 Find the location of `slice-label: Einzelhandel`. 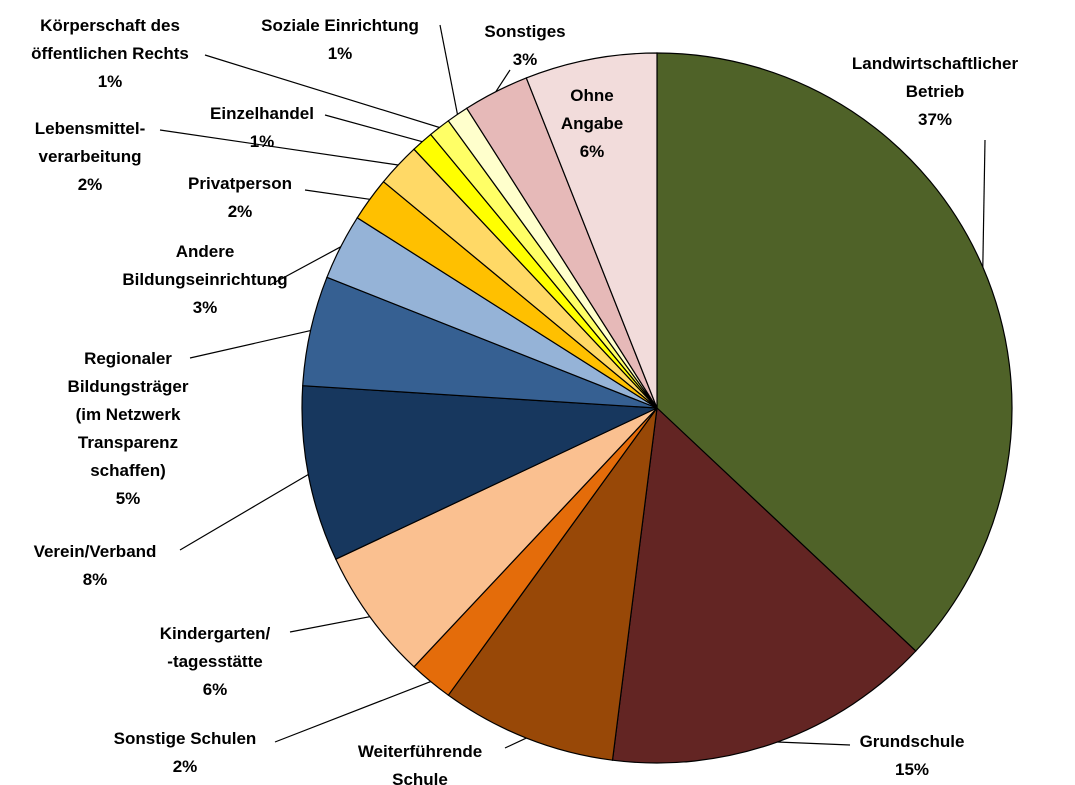

slice-label: Einzelhandel is located at coordinates (262, 113).